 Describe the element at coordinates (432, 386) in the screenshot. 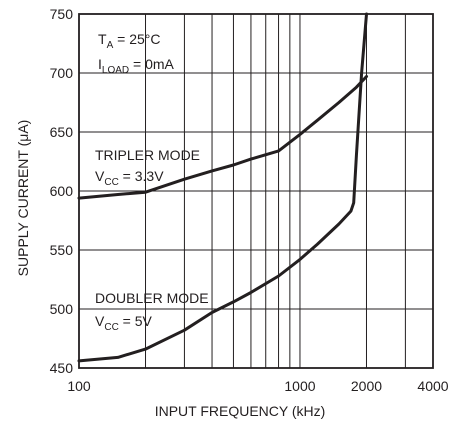

I see `x-tick-label: 4000` at that location.